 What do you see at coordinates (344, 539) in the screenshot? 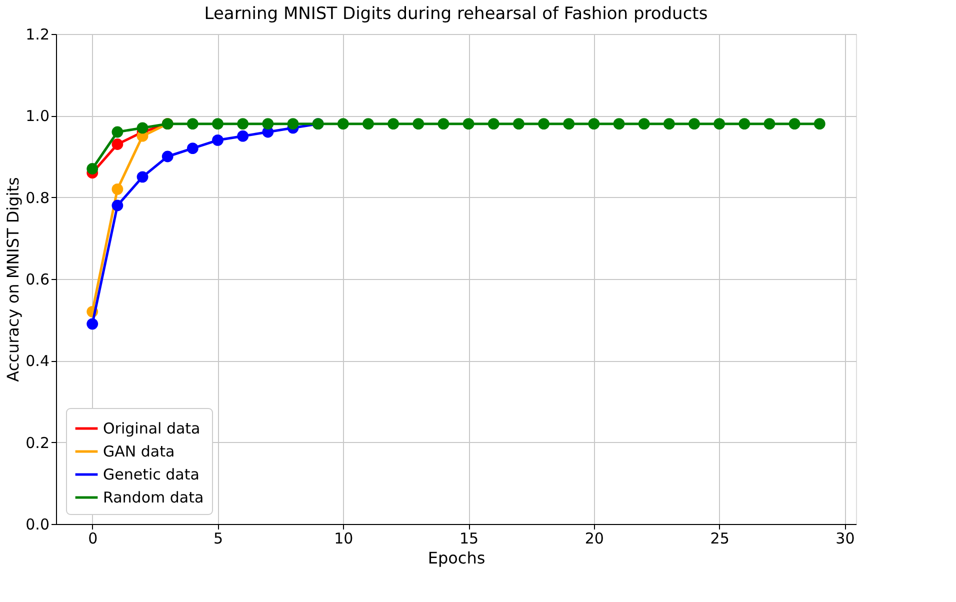
I see `x-tick-label: 10` at bounding box center [344, 539].